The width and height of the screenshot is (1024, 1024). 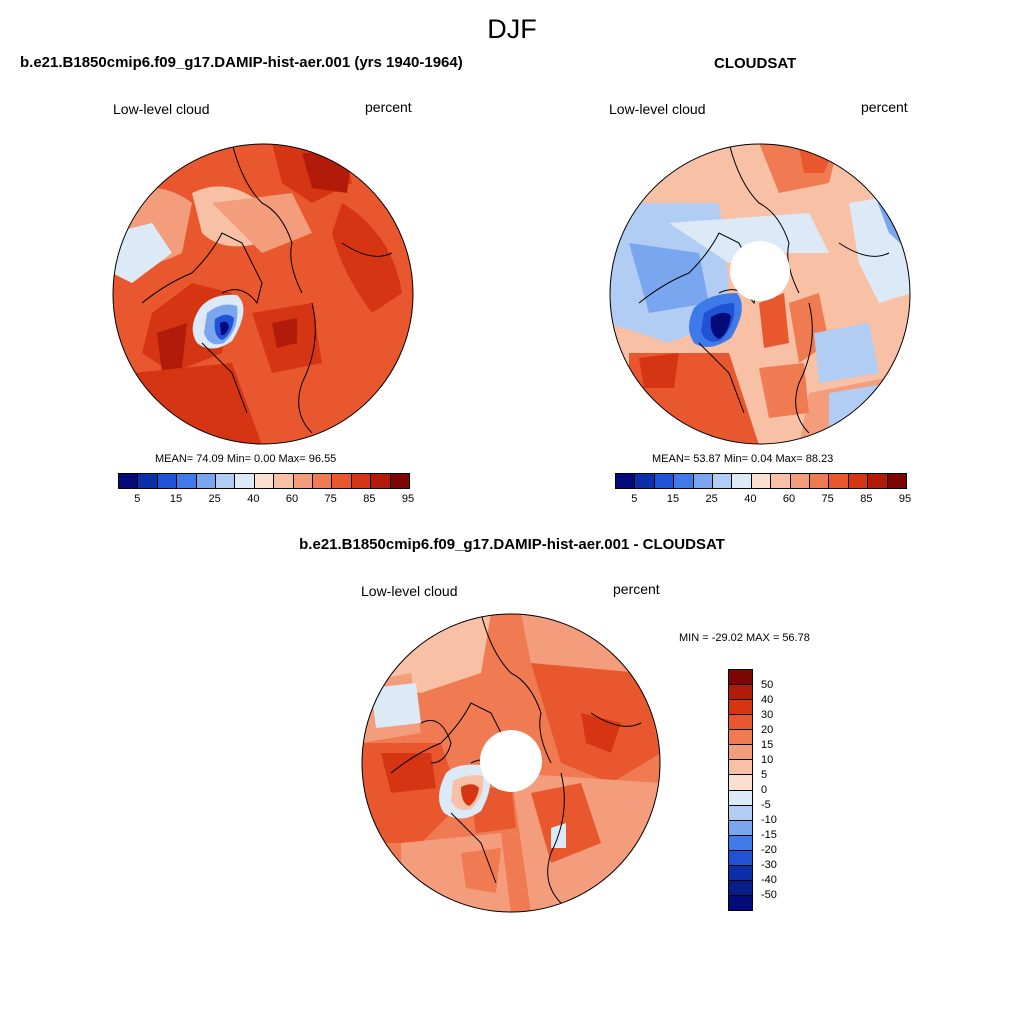 I want to click on colorbar-tick-label: 30, so click(x=767, y=715).